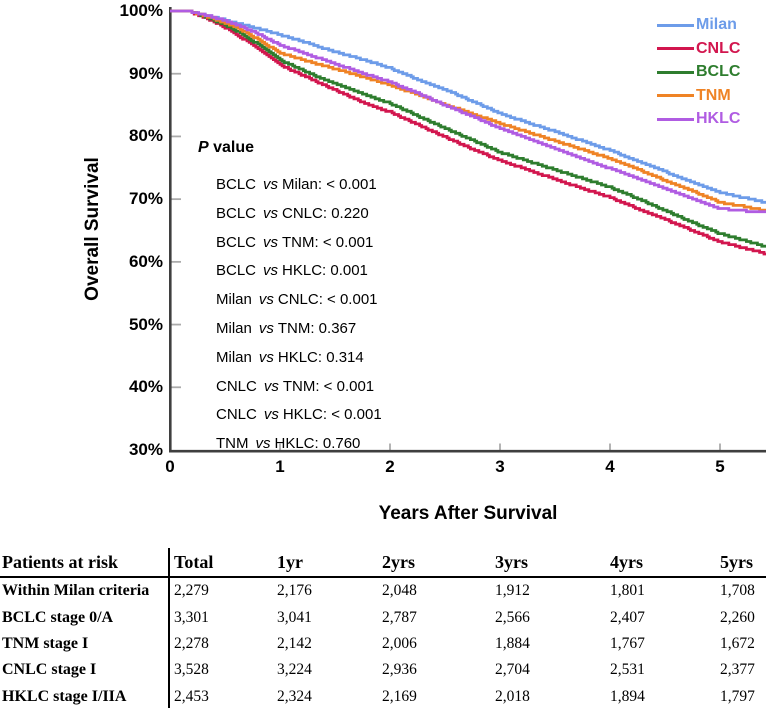 This screenshot has height=709, width=766. I want to click on p-value-entry: Milan vs CNLC: < 0.001, so click(290, 300).